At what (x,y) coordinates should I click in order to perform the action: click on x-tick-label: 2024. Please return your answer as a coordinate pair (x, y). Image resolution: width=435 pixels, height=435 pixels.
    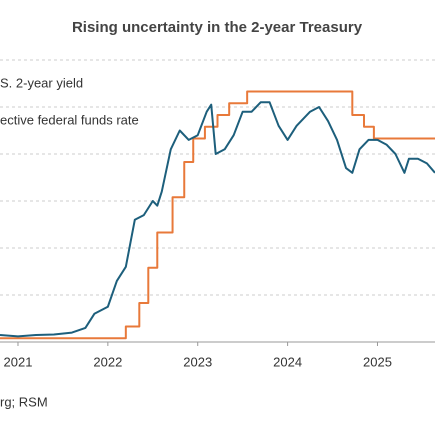
    Looking at the image, I should click on (287, 361).